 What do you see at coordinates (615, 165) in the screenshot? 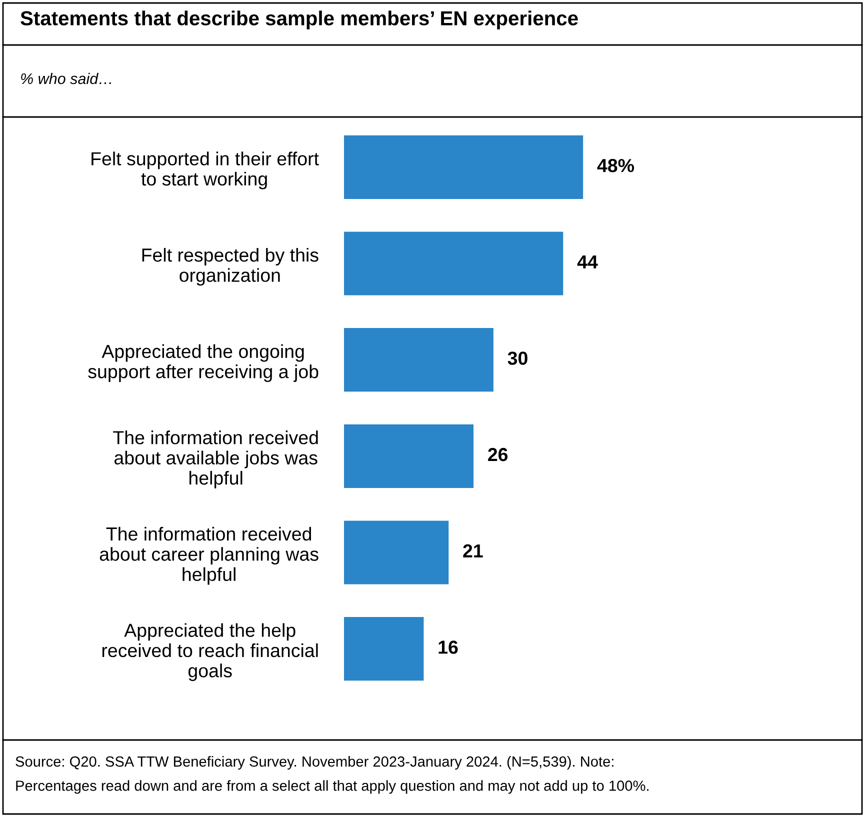
I see `data-label: 48%` at bounding box center [615, 165].